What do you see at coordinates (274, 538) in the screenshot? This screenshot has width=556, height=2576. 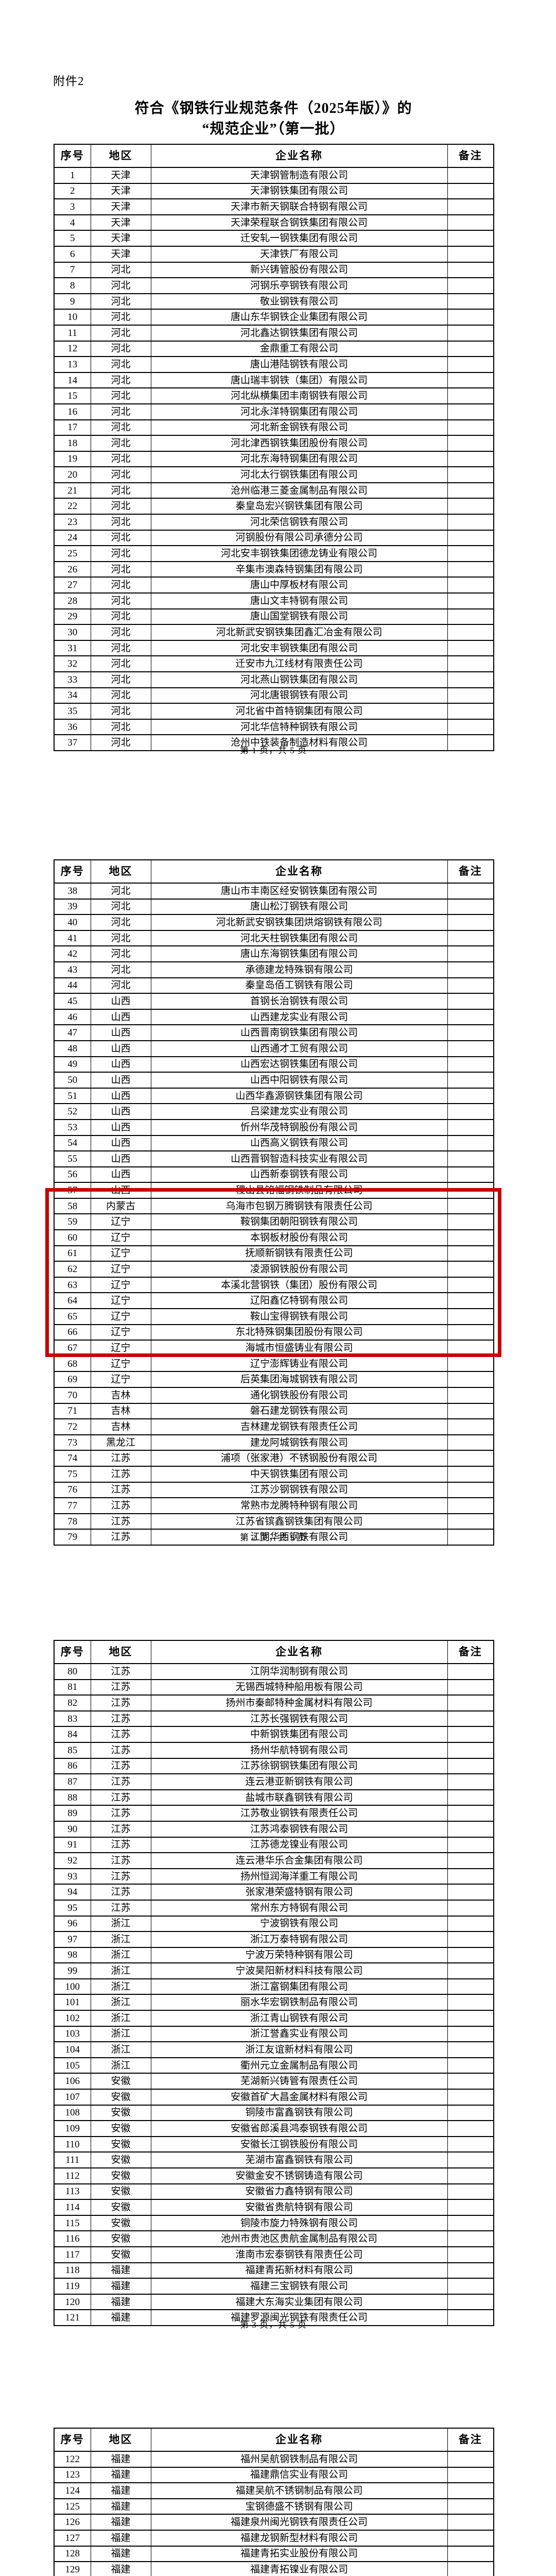 I see `table-row: 24 河北 河钢股份有限公司承德分公司` at bounding box center [274, 538].